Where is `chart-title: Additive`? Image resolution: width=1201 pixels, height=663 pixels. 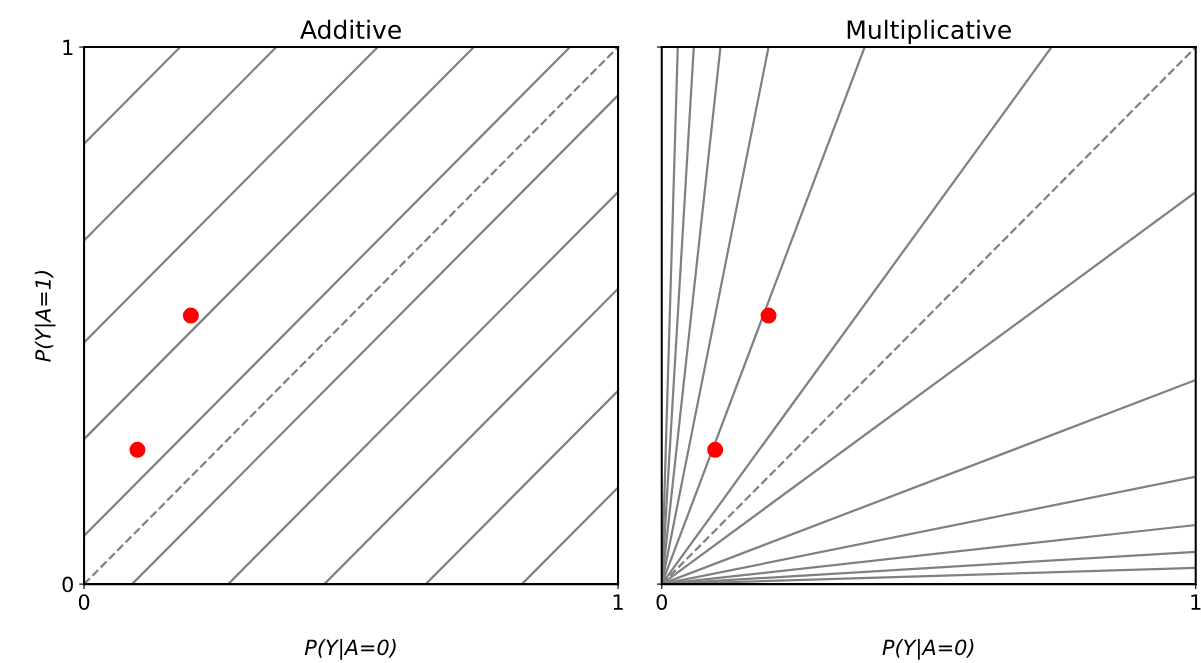 chart-title: Additive is located at coordinates (350, 29).